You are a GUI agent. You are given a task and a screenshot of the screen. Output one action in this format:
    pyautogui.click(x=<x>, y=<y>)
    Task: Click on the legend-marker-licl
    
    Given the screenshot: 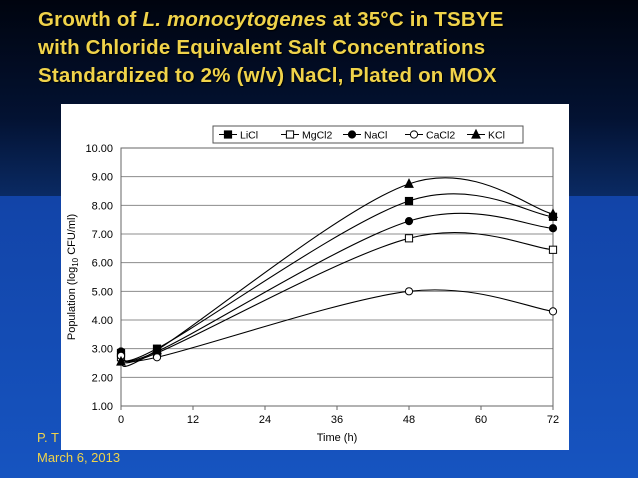 What is the action you would take?
    pyautogui.click(x=228, y=134)
    